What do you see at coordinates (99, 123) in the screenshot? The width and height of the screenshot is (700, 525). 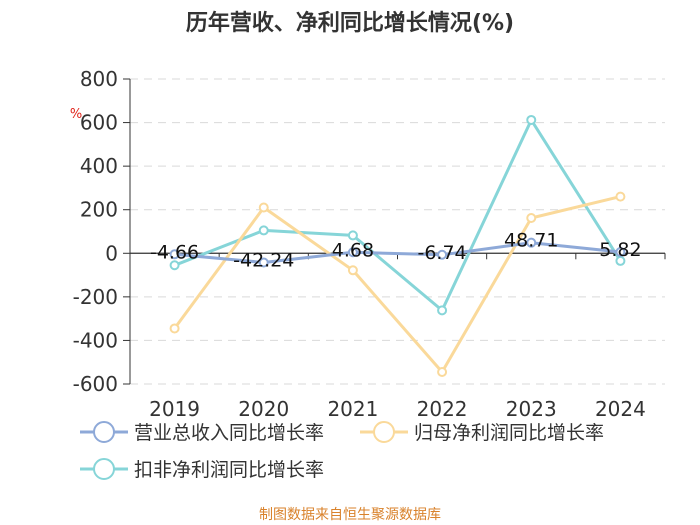 I see `y-tick-label: 600` at bounding box center [99, 123].